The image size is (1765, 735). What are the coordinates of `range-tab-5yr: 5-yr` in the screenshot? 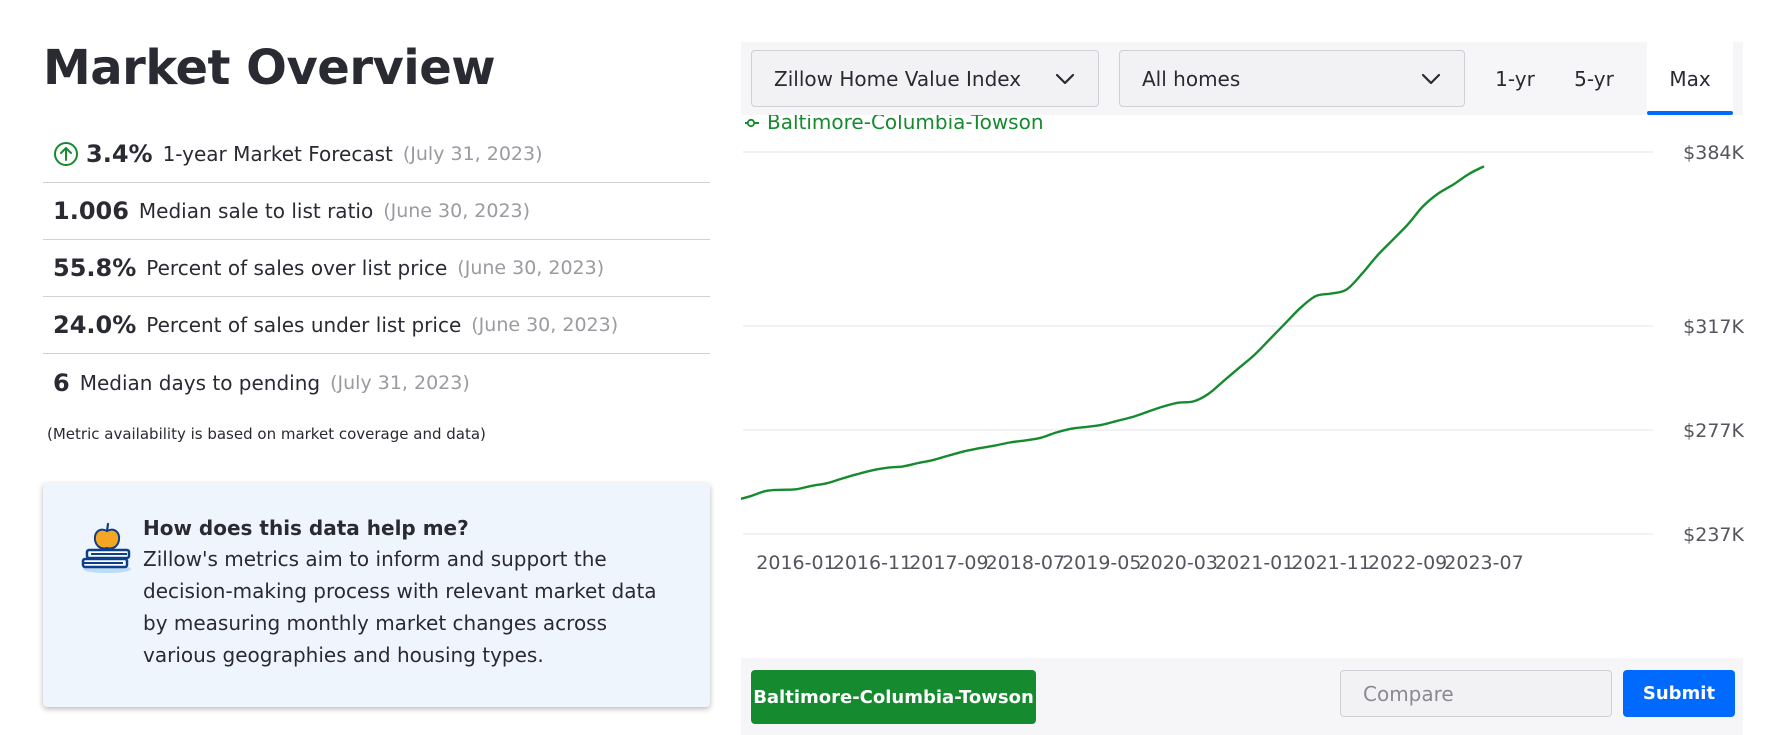 It's located at (1594, 78).